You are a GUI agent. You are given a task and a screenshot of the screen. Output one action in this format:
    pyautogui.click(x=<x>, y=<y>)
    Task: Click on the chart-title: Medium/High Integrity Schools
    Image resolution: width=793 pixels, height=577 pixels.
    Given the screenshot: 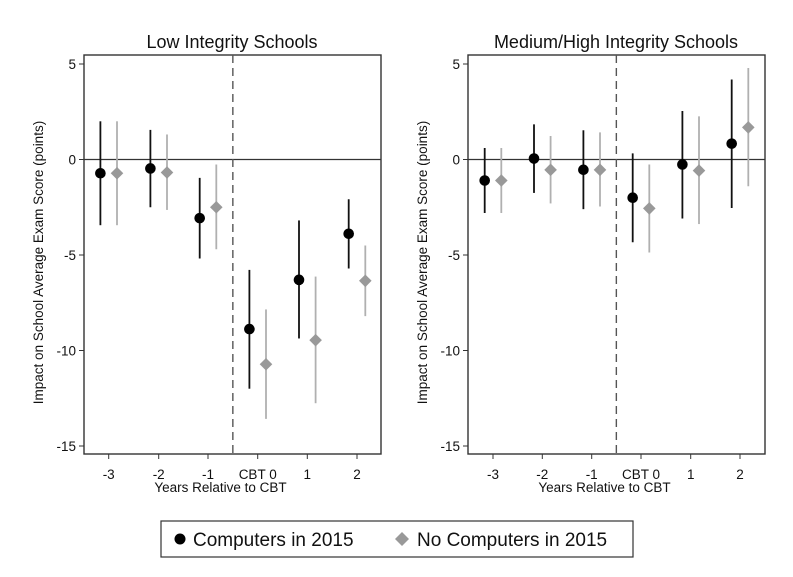 What is the action you would take?
    pyautogui.click(x=616, y=42)
    